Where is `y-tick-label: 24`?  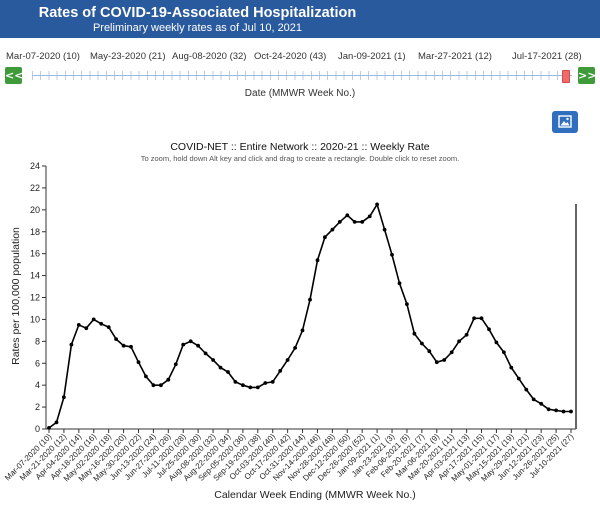 y-tick-label: 24 is located at coordinates (35, 166).